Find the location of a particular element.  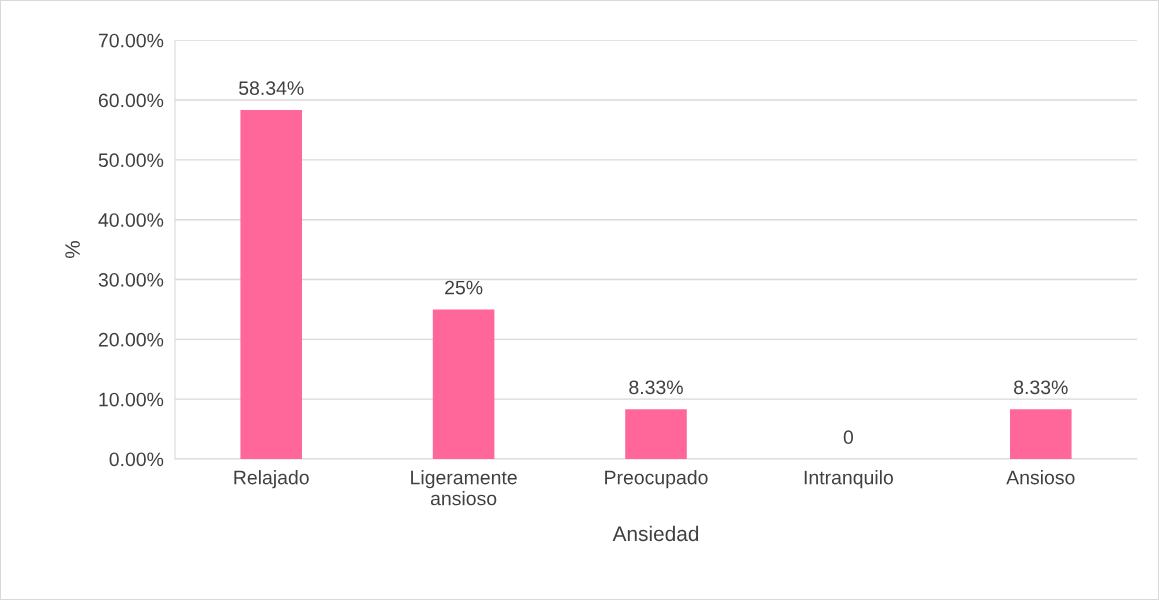

x-tick-label: Ansioso is located at coordinates (1040, 477).